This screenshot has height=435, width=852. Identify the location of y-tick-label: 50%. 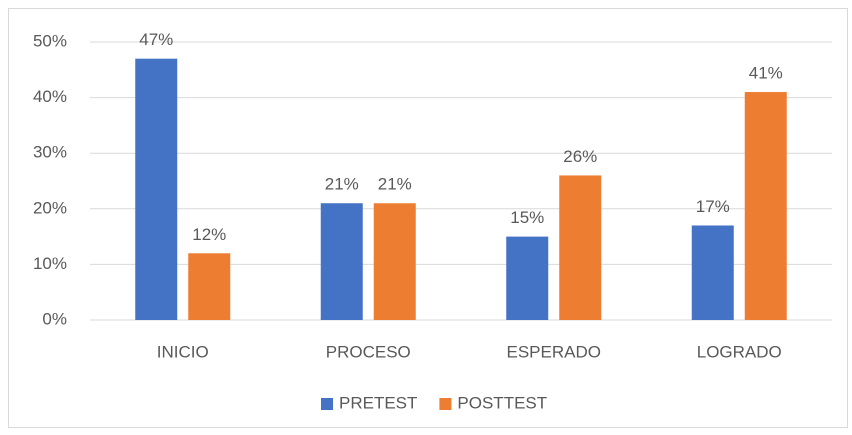
(50, 40).